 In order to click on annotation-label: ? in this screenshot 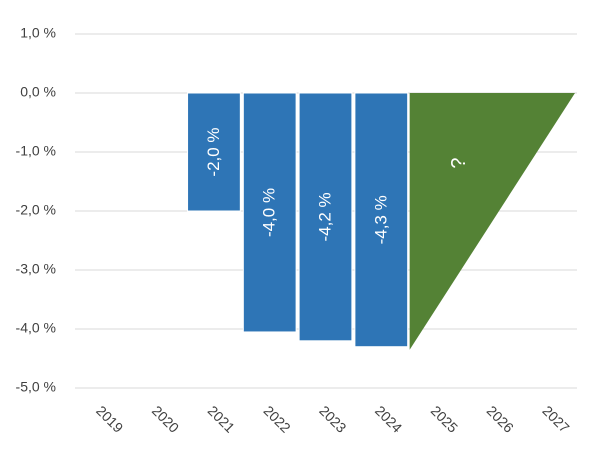, I will do `click(459, 162)`.